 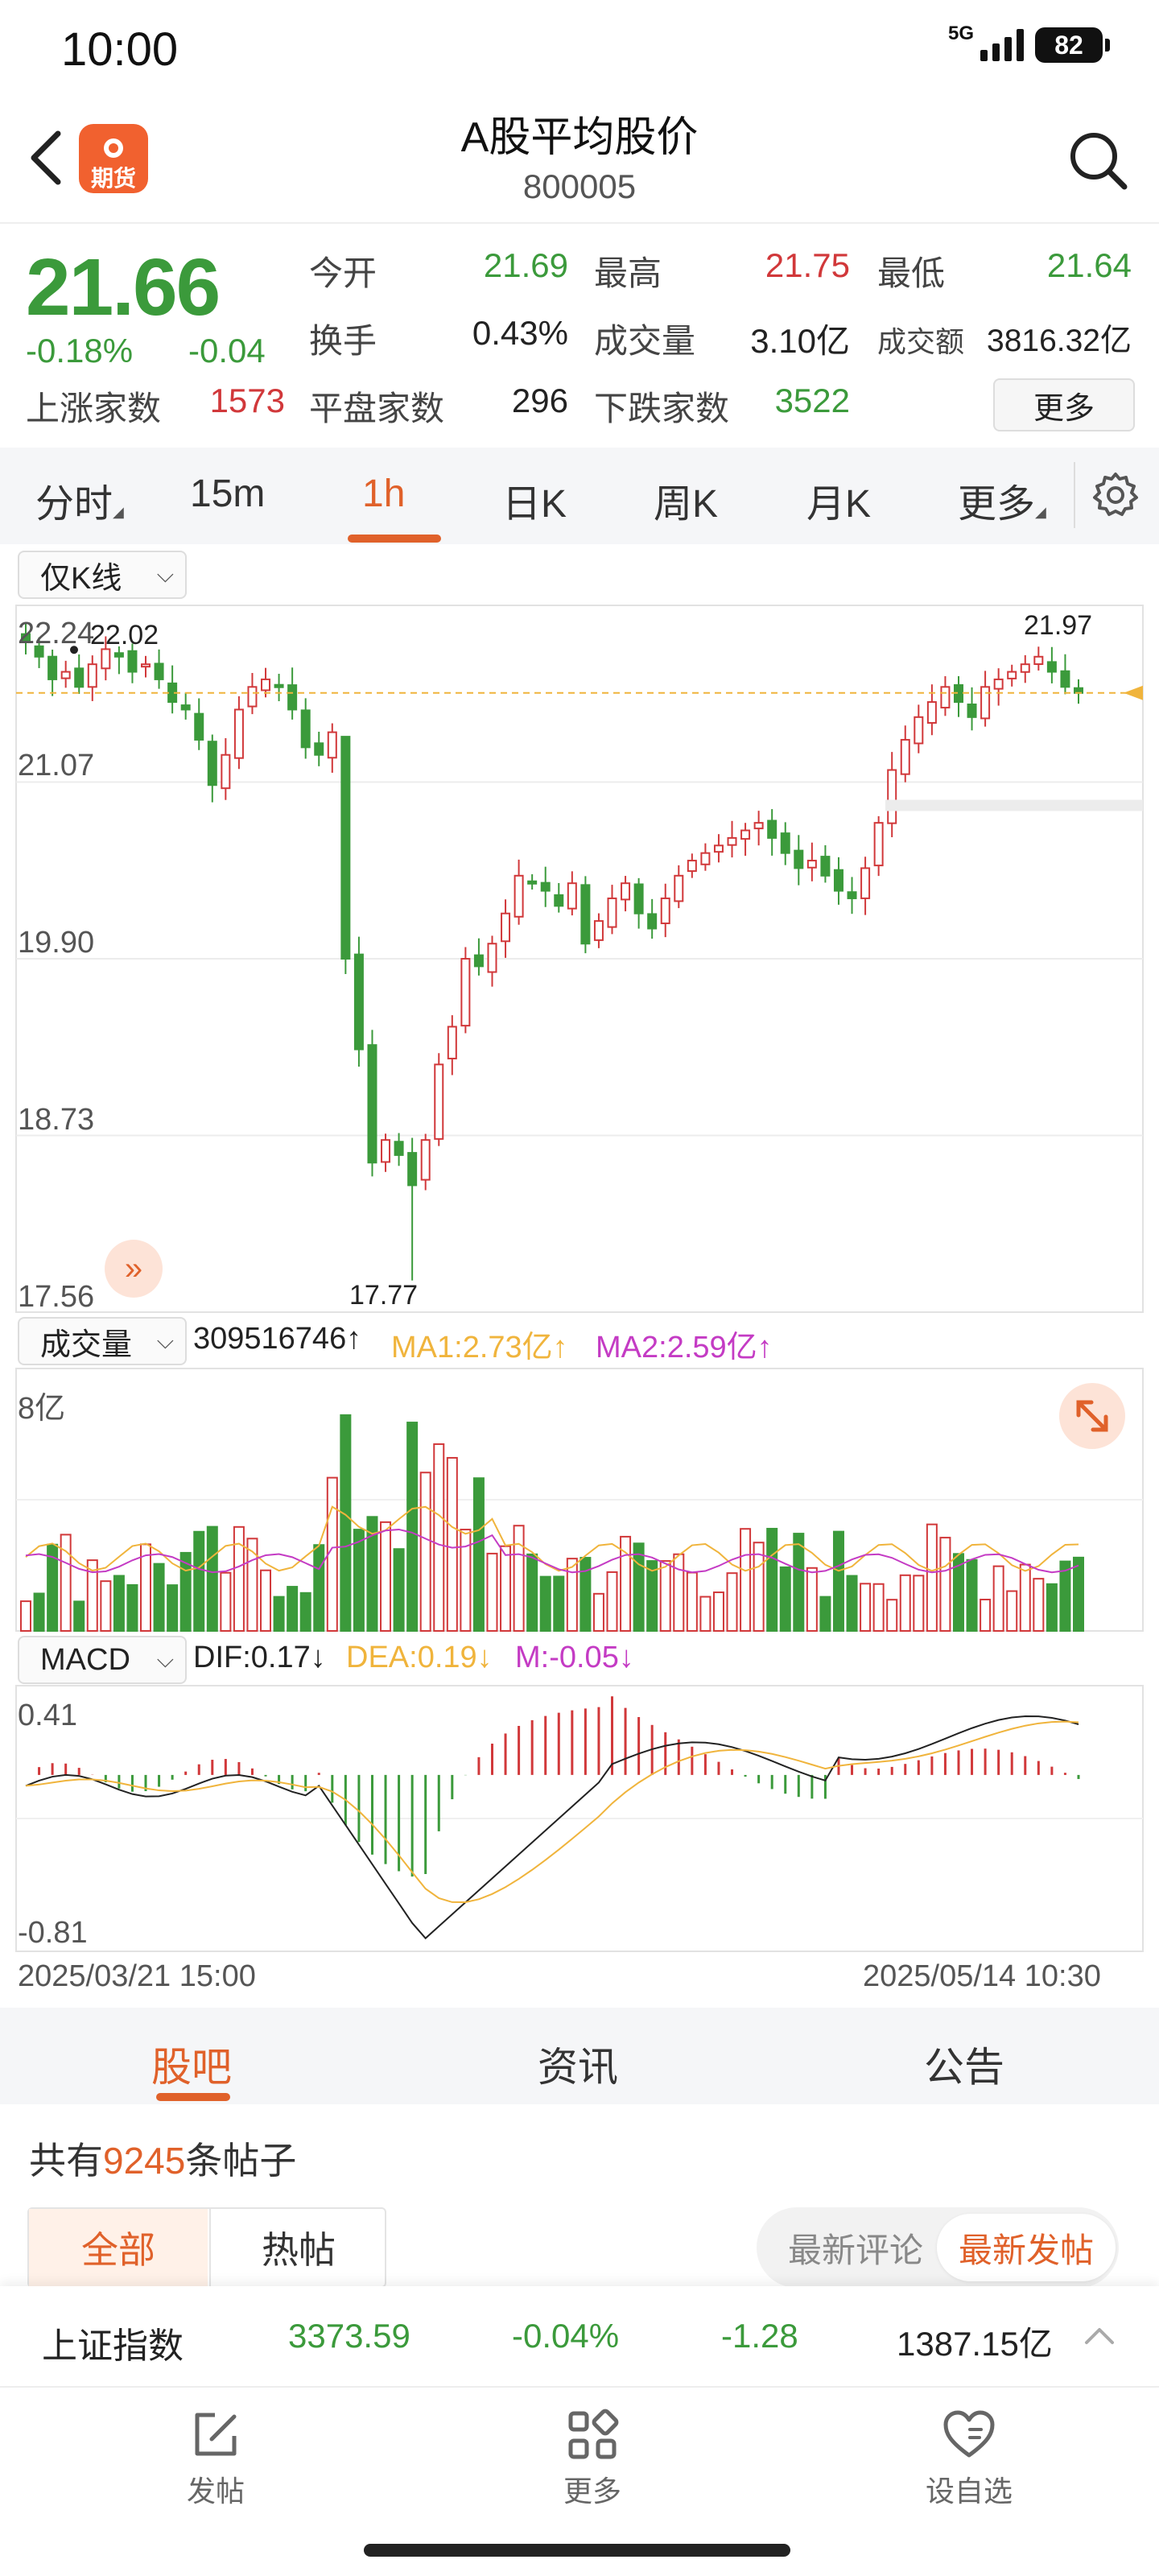 I want to click on page-title: A股平均股价, so click(x=579, y=137).